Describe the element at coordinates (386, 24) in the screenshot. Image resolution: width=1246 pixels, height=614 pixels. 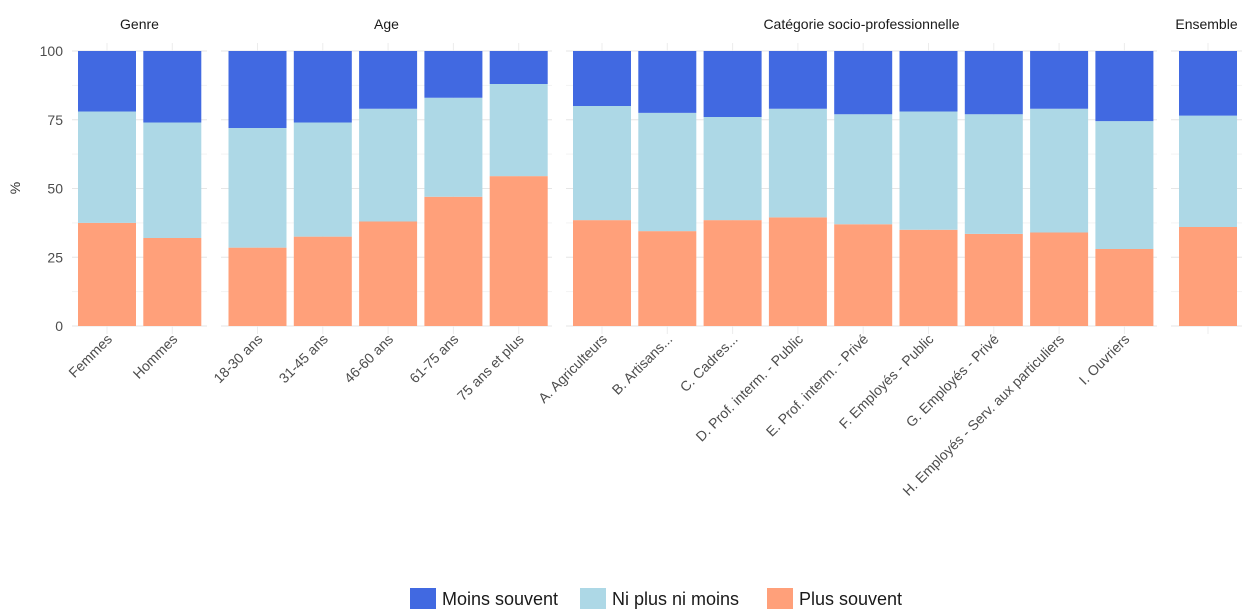
I see `panel-title: Age` at that location.